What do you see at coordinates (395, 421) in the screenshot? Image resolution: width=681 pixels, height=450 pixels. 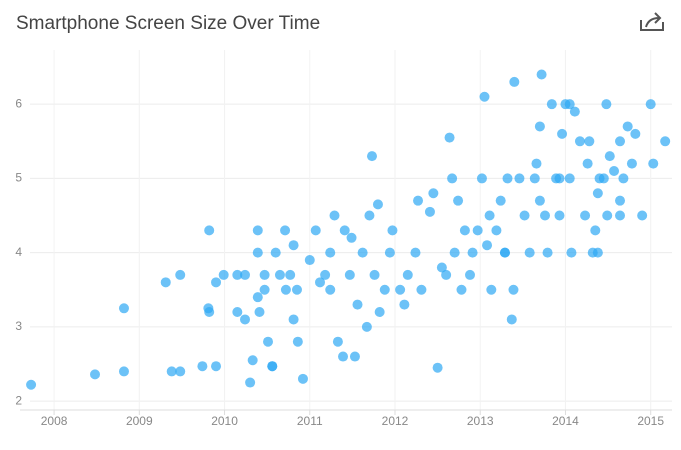 I see `x-tick-label: 2012` at bounding box center [395, 421].